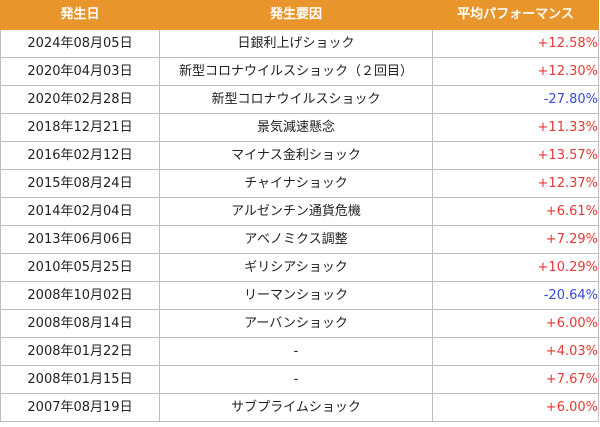 The height and width of the screenshot is (427, 600). I want to click on table-header: 発生日 発生要因 平均パフォーマンス, so click(299, 15).